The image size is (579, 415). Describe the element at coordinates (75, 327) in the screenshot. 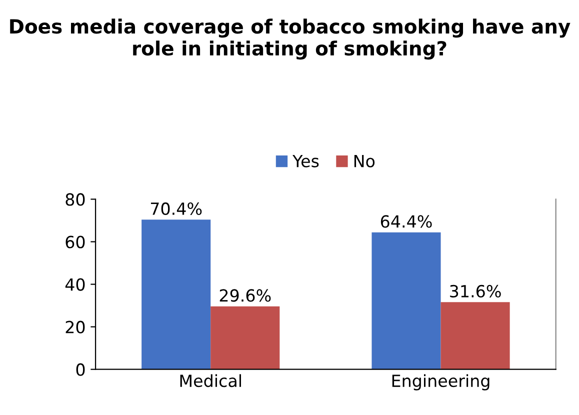

I see `y-tick-label: 20` at that location.